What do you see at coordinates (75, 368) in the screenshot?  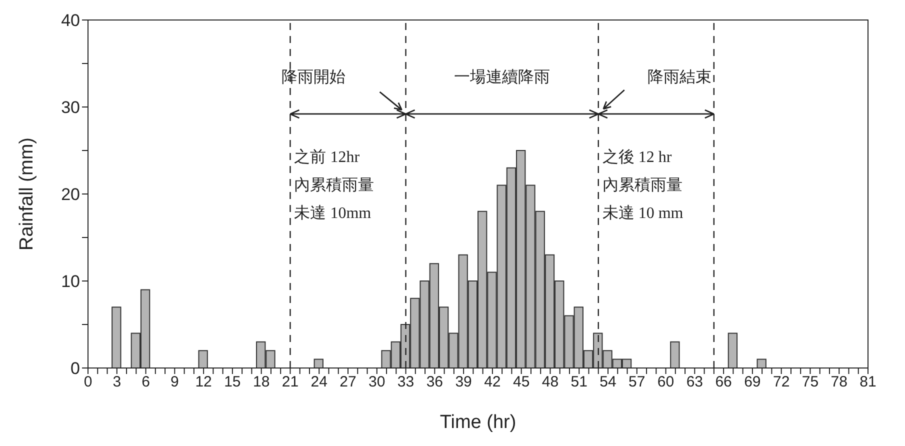 I see `y-tick-label: 0` at bounding box center [75, 368].